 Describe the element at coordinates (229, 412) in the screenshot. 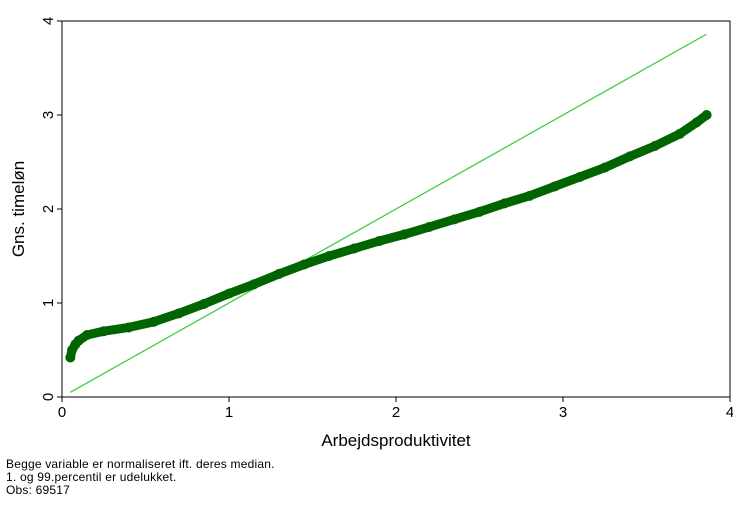

I see `x-tick-label: 1` at that location.